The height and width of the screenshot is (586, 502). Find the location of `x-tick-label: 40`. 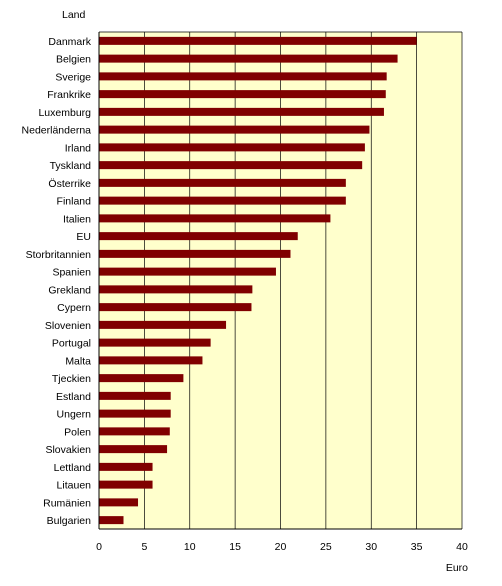

x-tick-label: 40 is located at coordinates (462, 547).